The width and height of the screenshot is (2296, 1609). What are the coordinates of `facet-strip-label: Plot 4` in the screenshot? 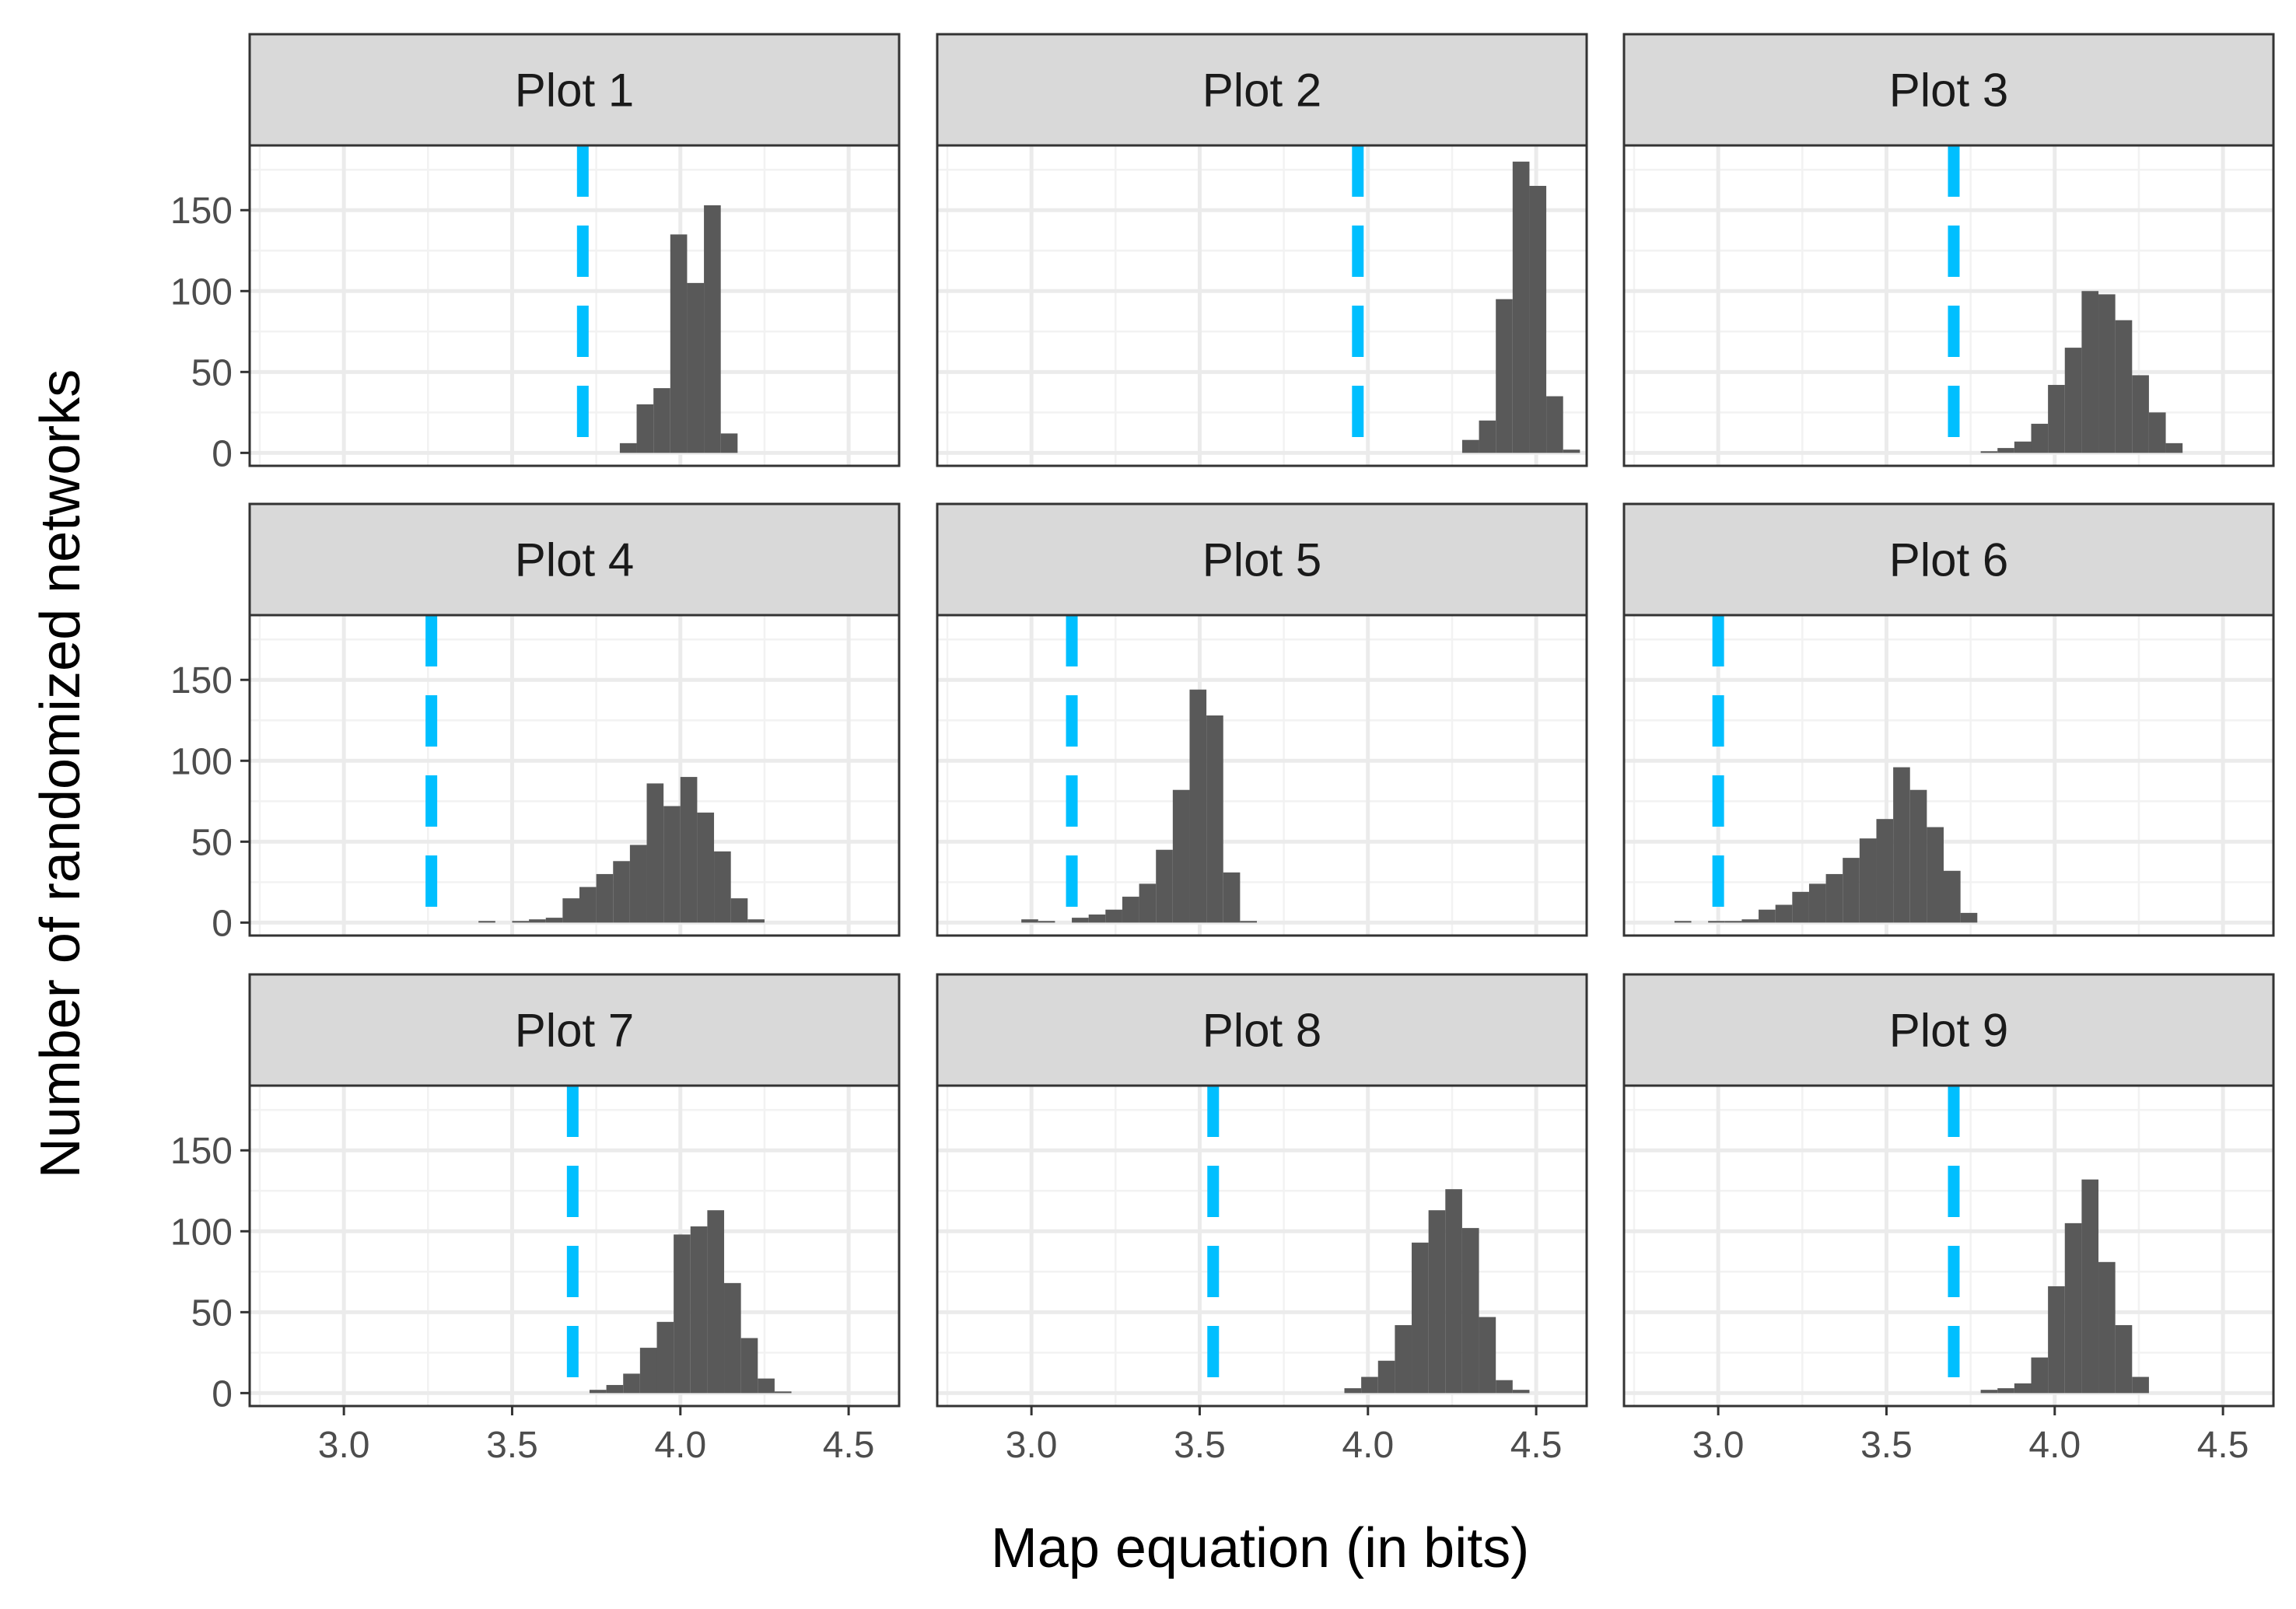 It's located at (575, 560).